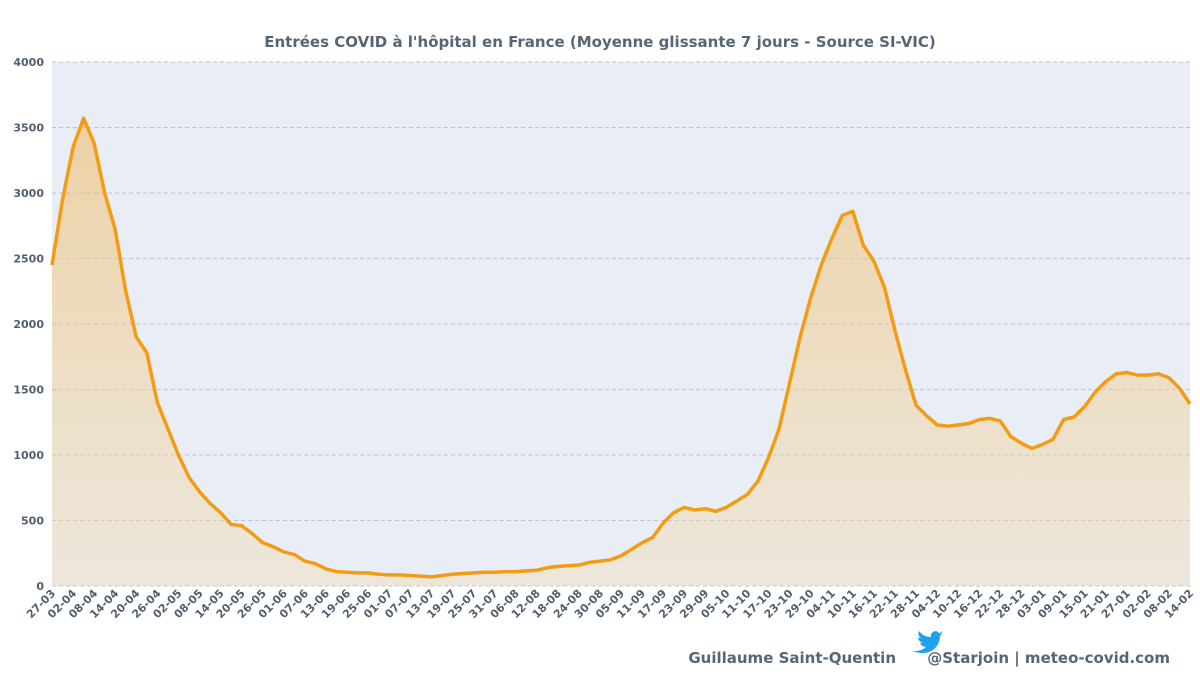  What do you see at coordinates (28, 324) in the screenshot?
I see `y-tick-label: 2000` at bounding box center [28, 324].